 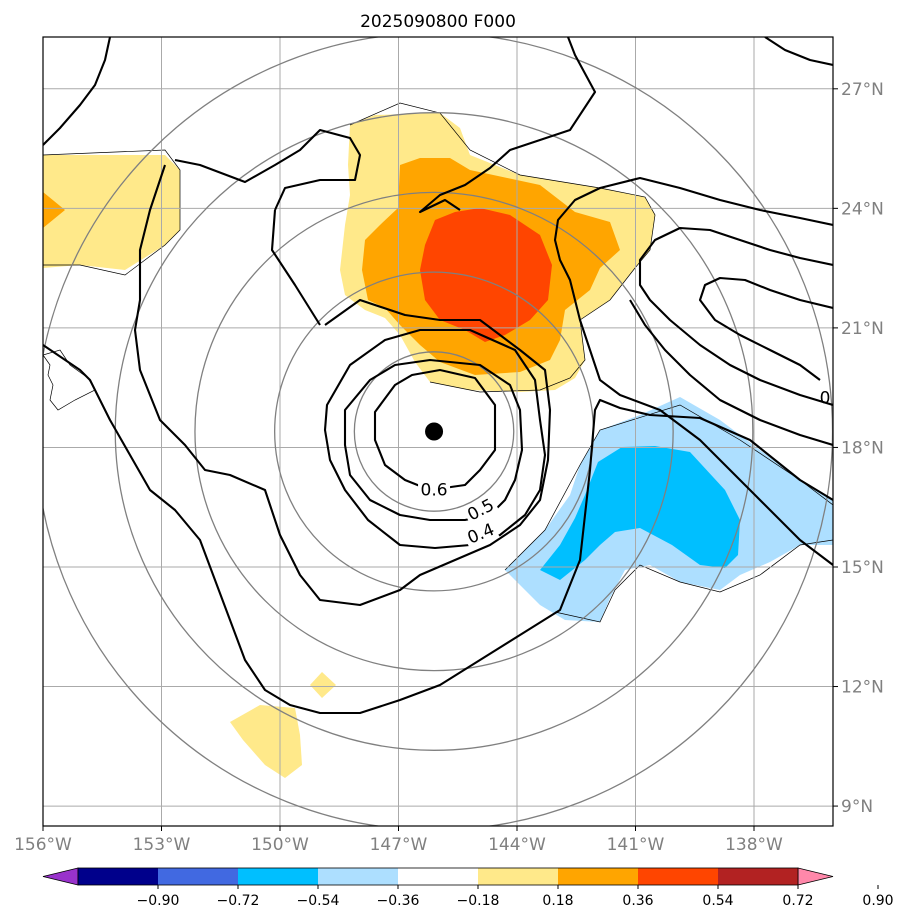 I want to click on colorbar-extend-high, so click(x=815, y=876).